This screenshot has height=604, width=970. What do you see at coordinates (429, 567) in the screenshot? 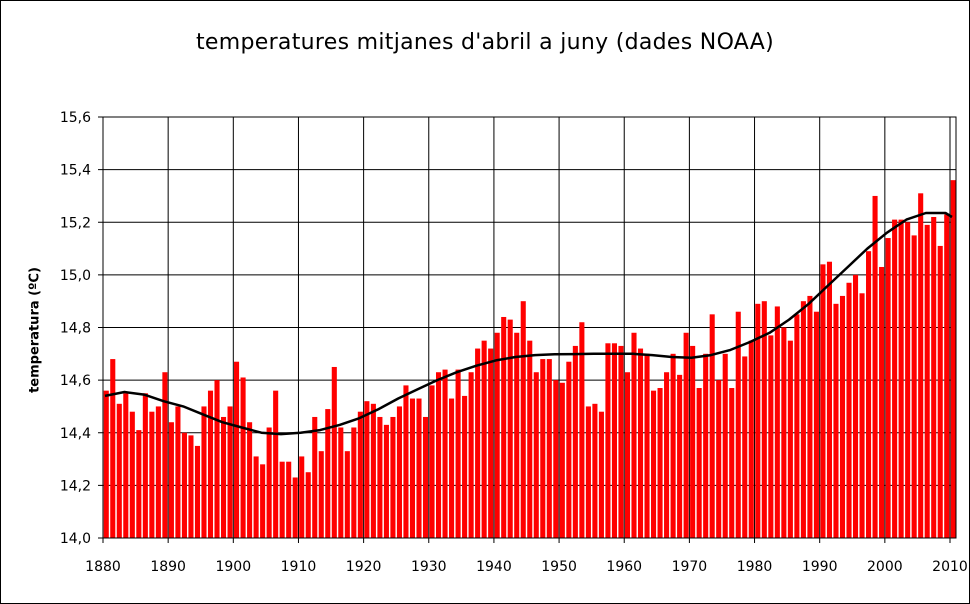
I see `x-tick-label: 1930` at bounding box center [429, 567].